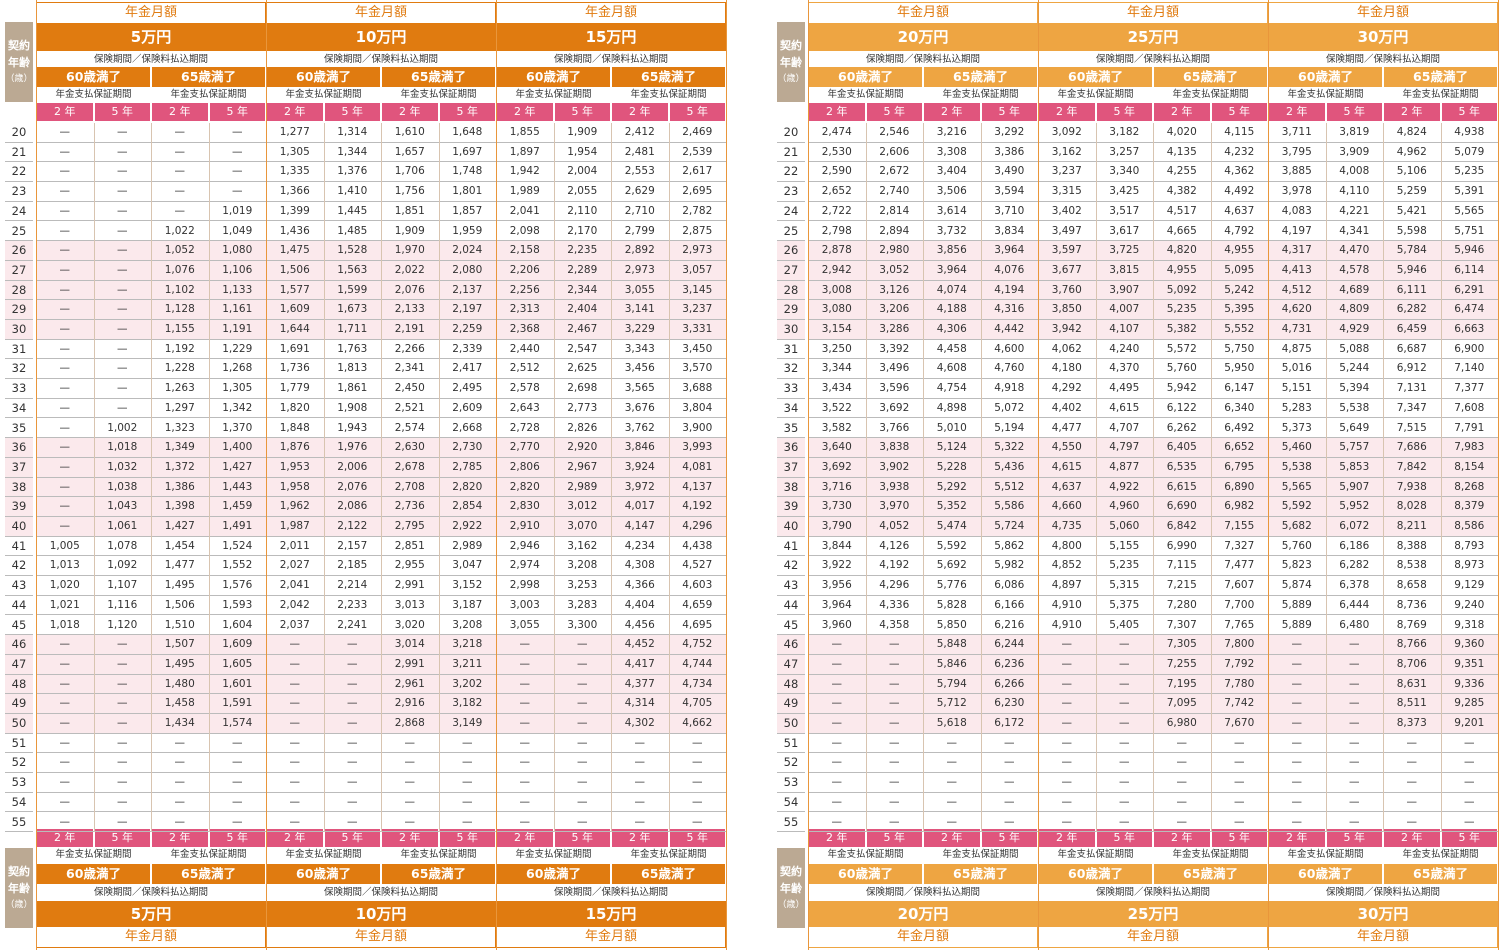  Describe the element at coordinates (1009, 604) in the screenshot. I see `table-cell: 6,166` at that location.